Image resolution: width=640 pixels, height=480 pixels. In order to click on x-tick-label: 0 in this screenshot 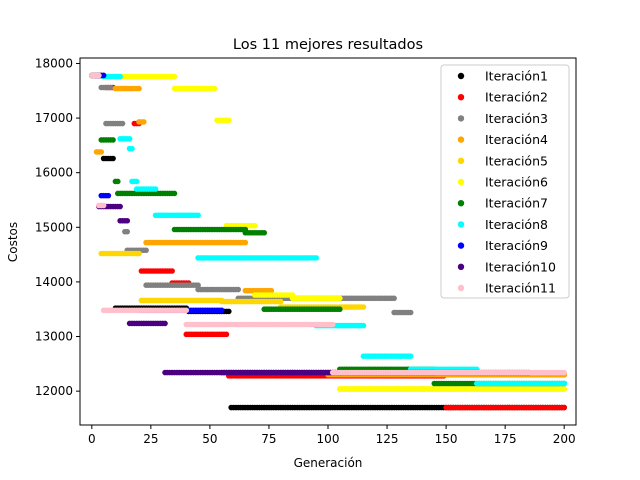, I will do `click(92, 439)`.